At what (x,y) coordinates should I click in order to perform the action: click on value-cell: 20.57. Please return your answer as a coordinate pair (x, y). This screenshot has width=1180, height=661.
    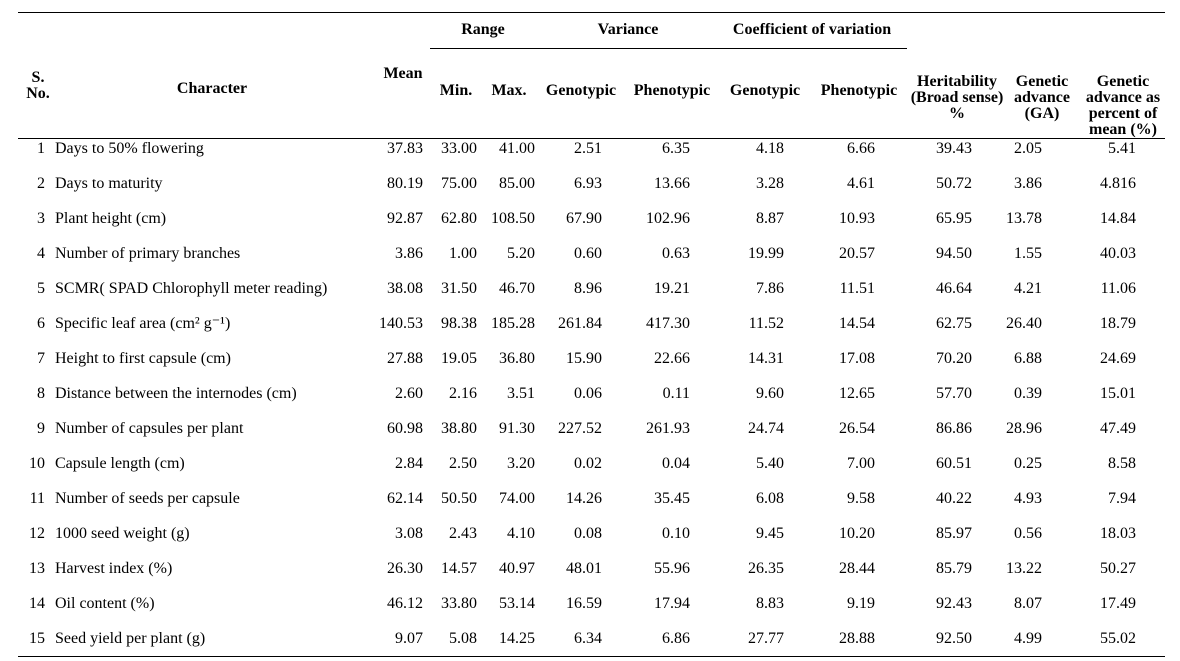
    Looking at the image, I should click on (857, 253).